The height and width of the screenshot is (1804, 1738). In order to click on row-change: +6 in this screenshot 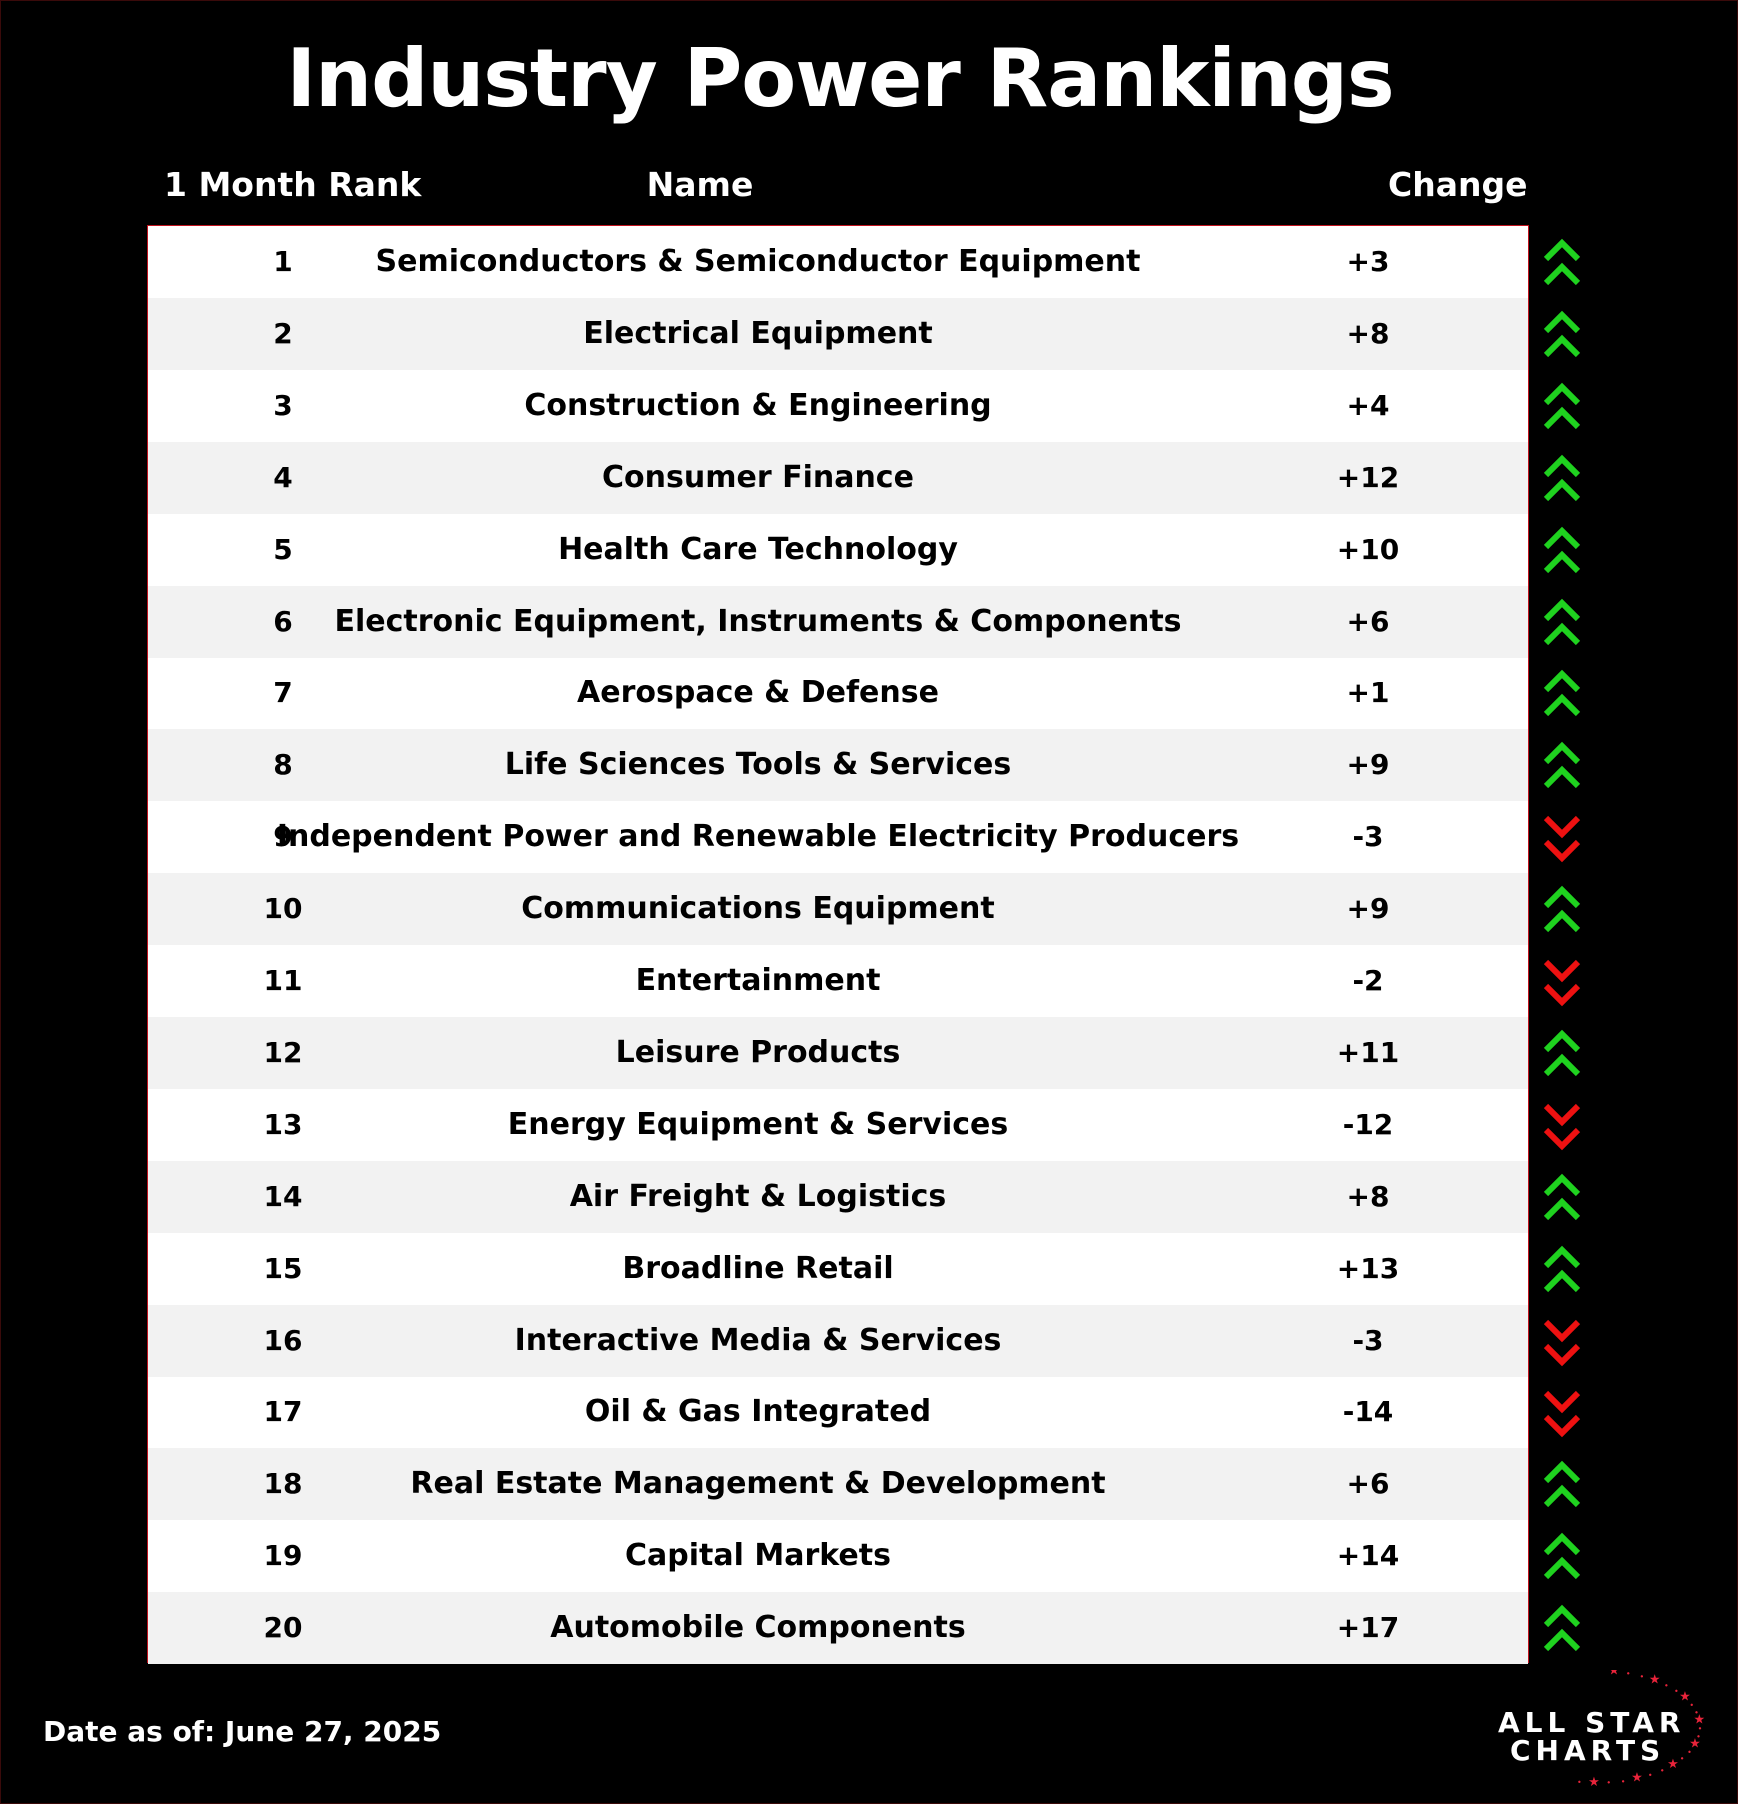, I will do `click(1368, 1484)`.